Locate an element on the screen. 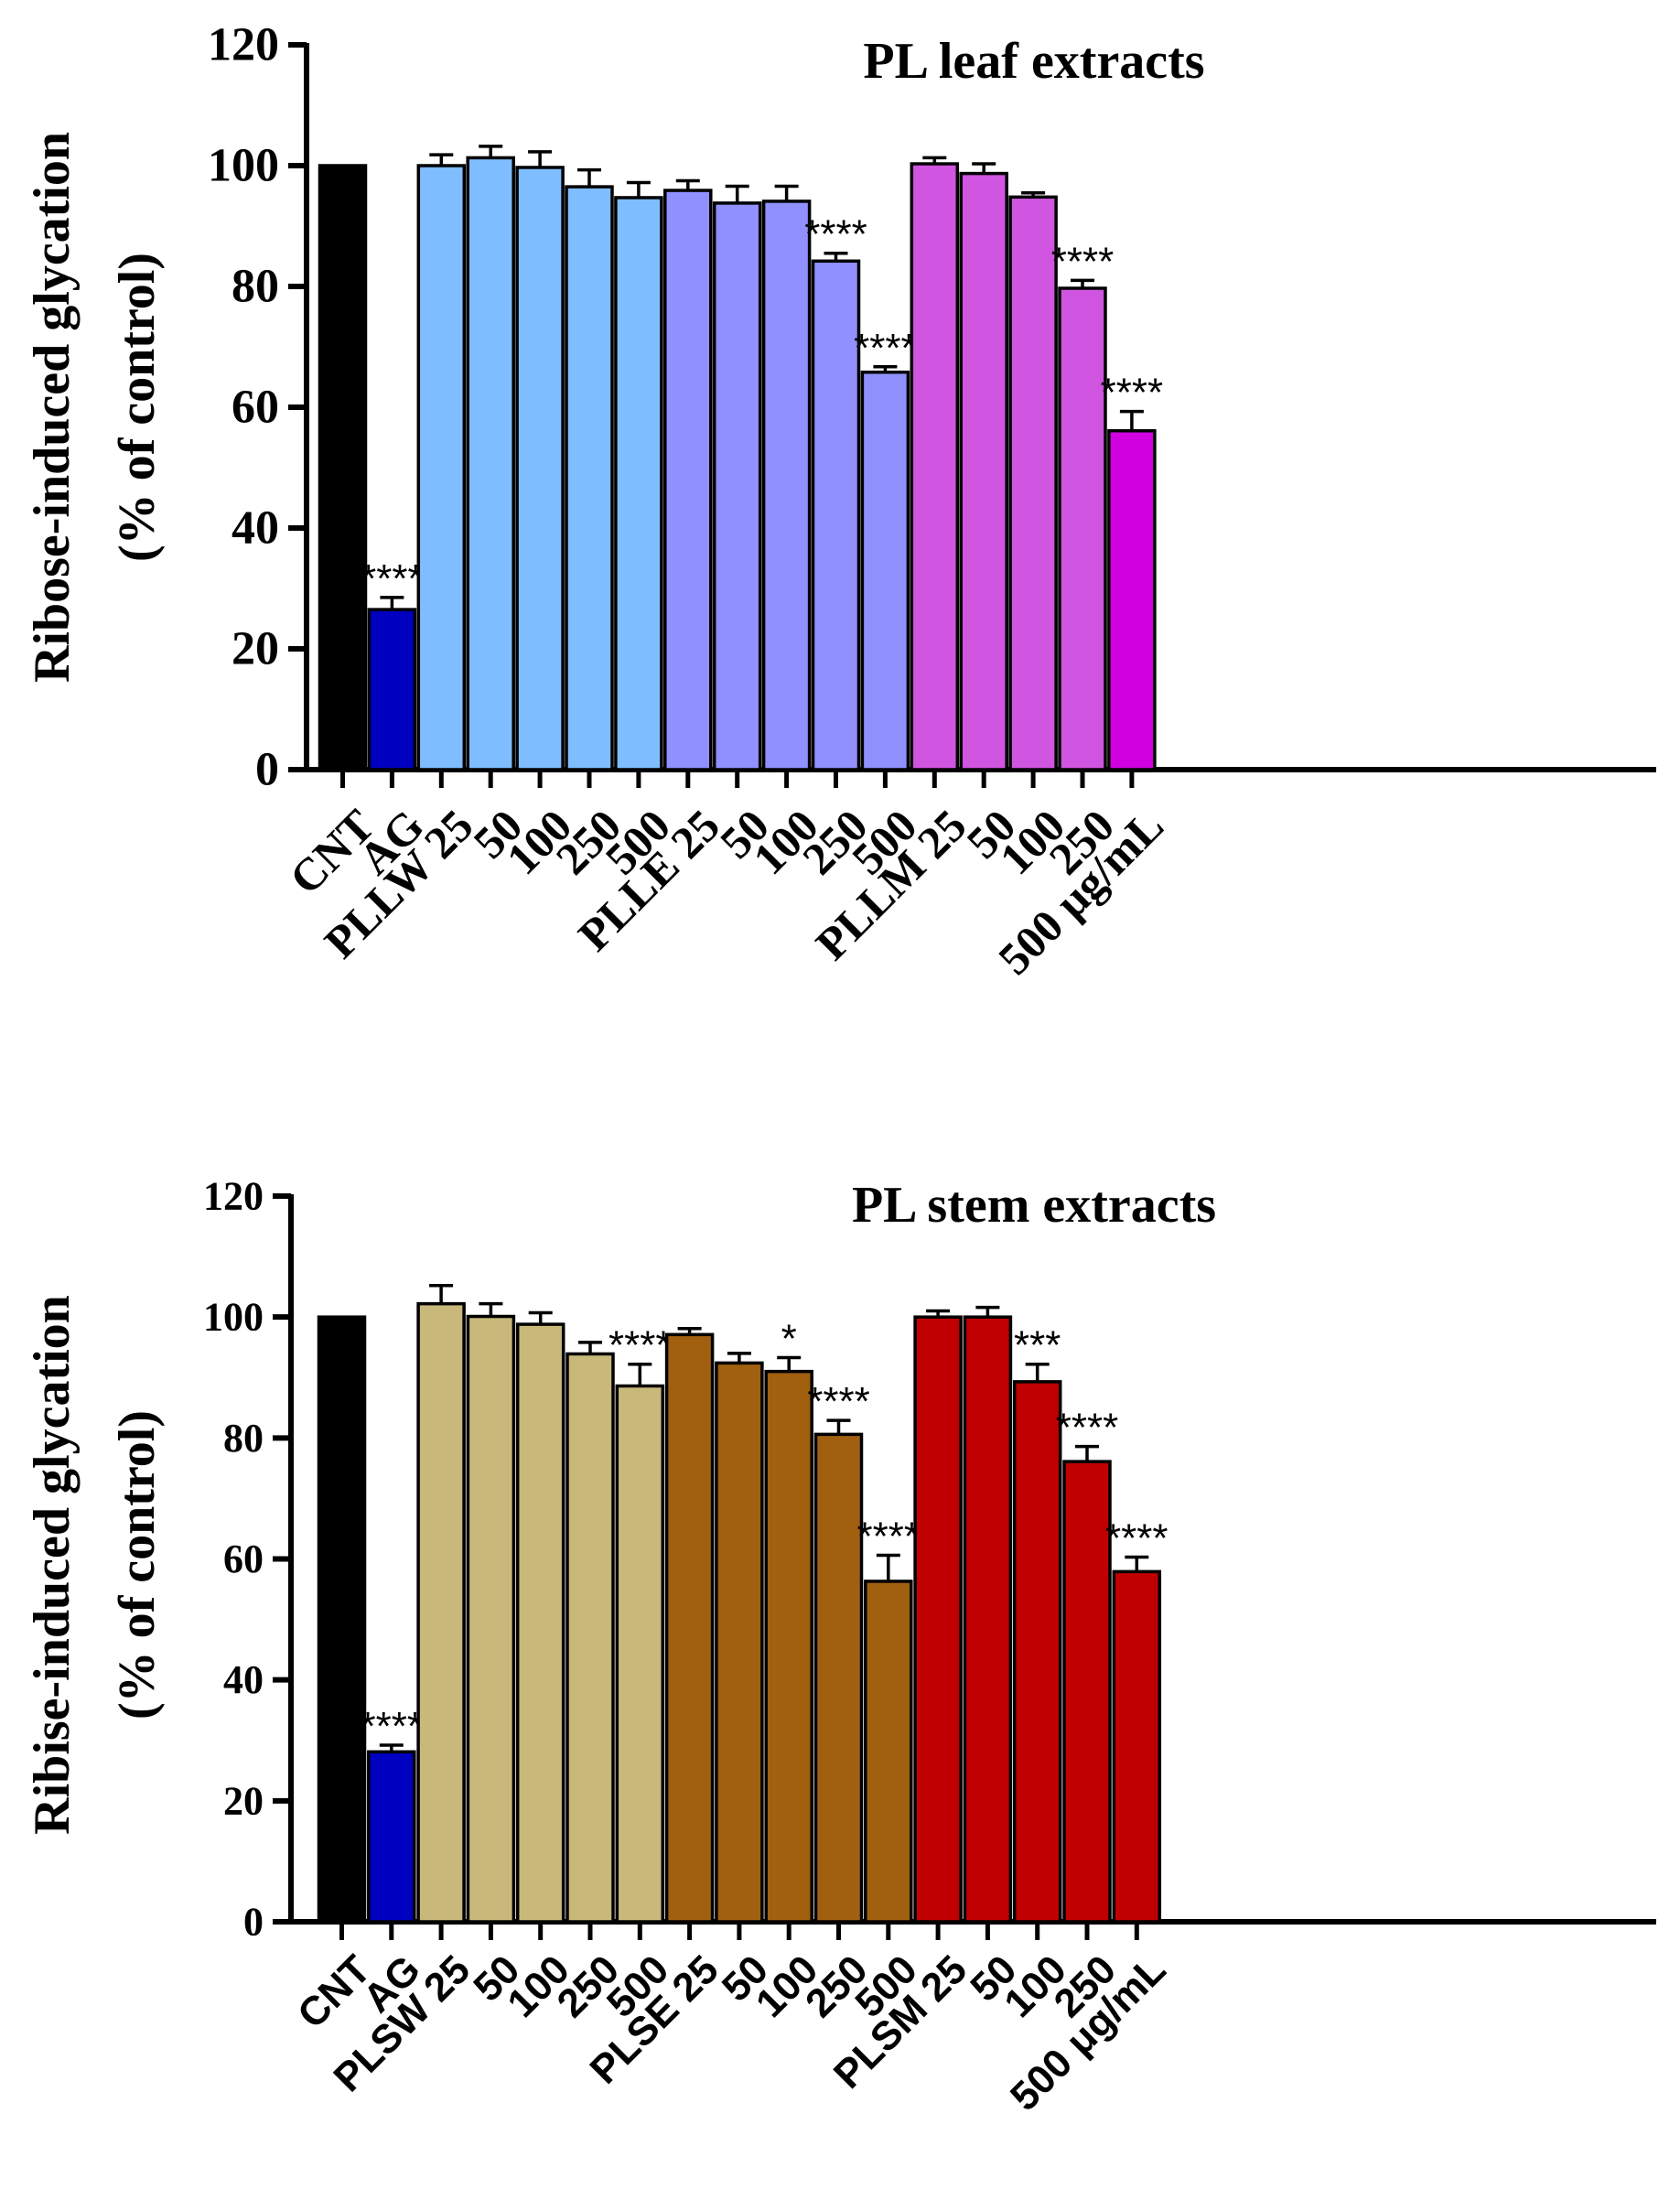 Image resolution: width=1680 pixels, height=2189 pixels. significance-label: * is located at coordinates (789, 1338).